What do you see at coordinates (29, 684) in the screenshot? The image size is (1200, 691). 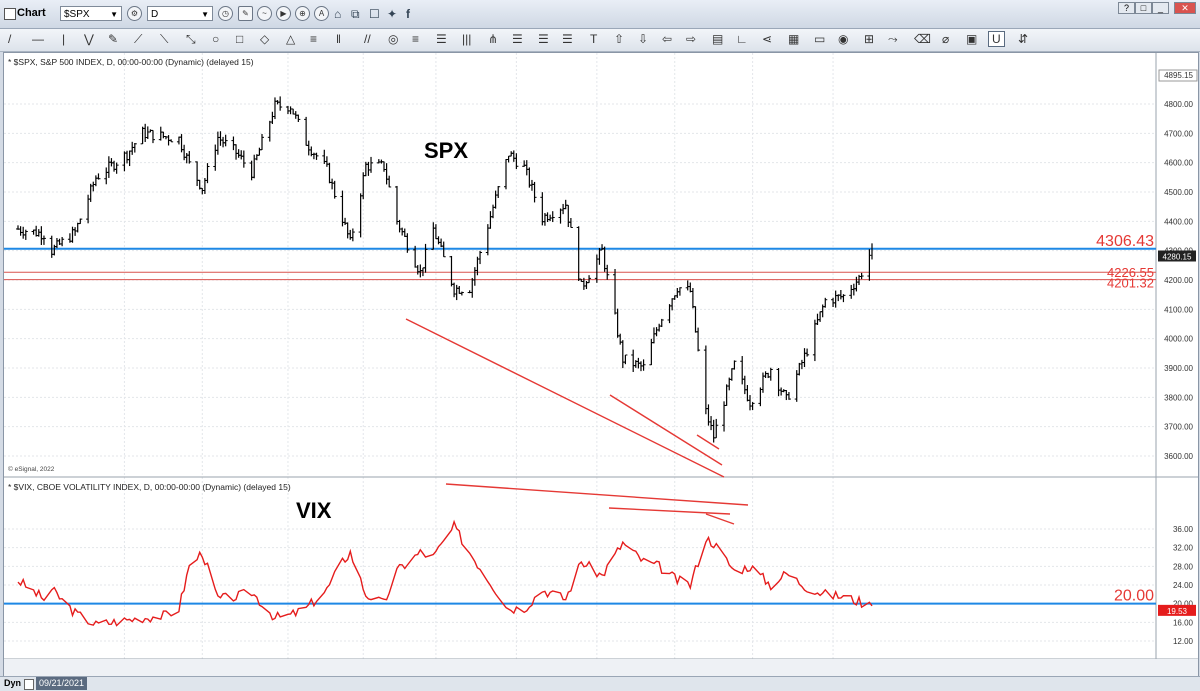 I see `toggle-icon` at bounding box center [29, 684].